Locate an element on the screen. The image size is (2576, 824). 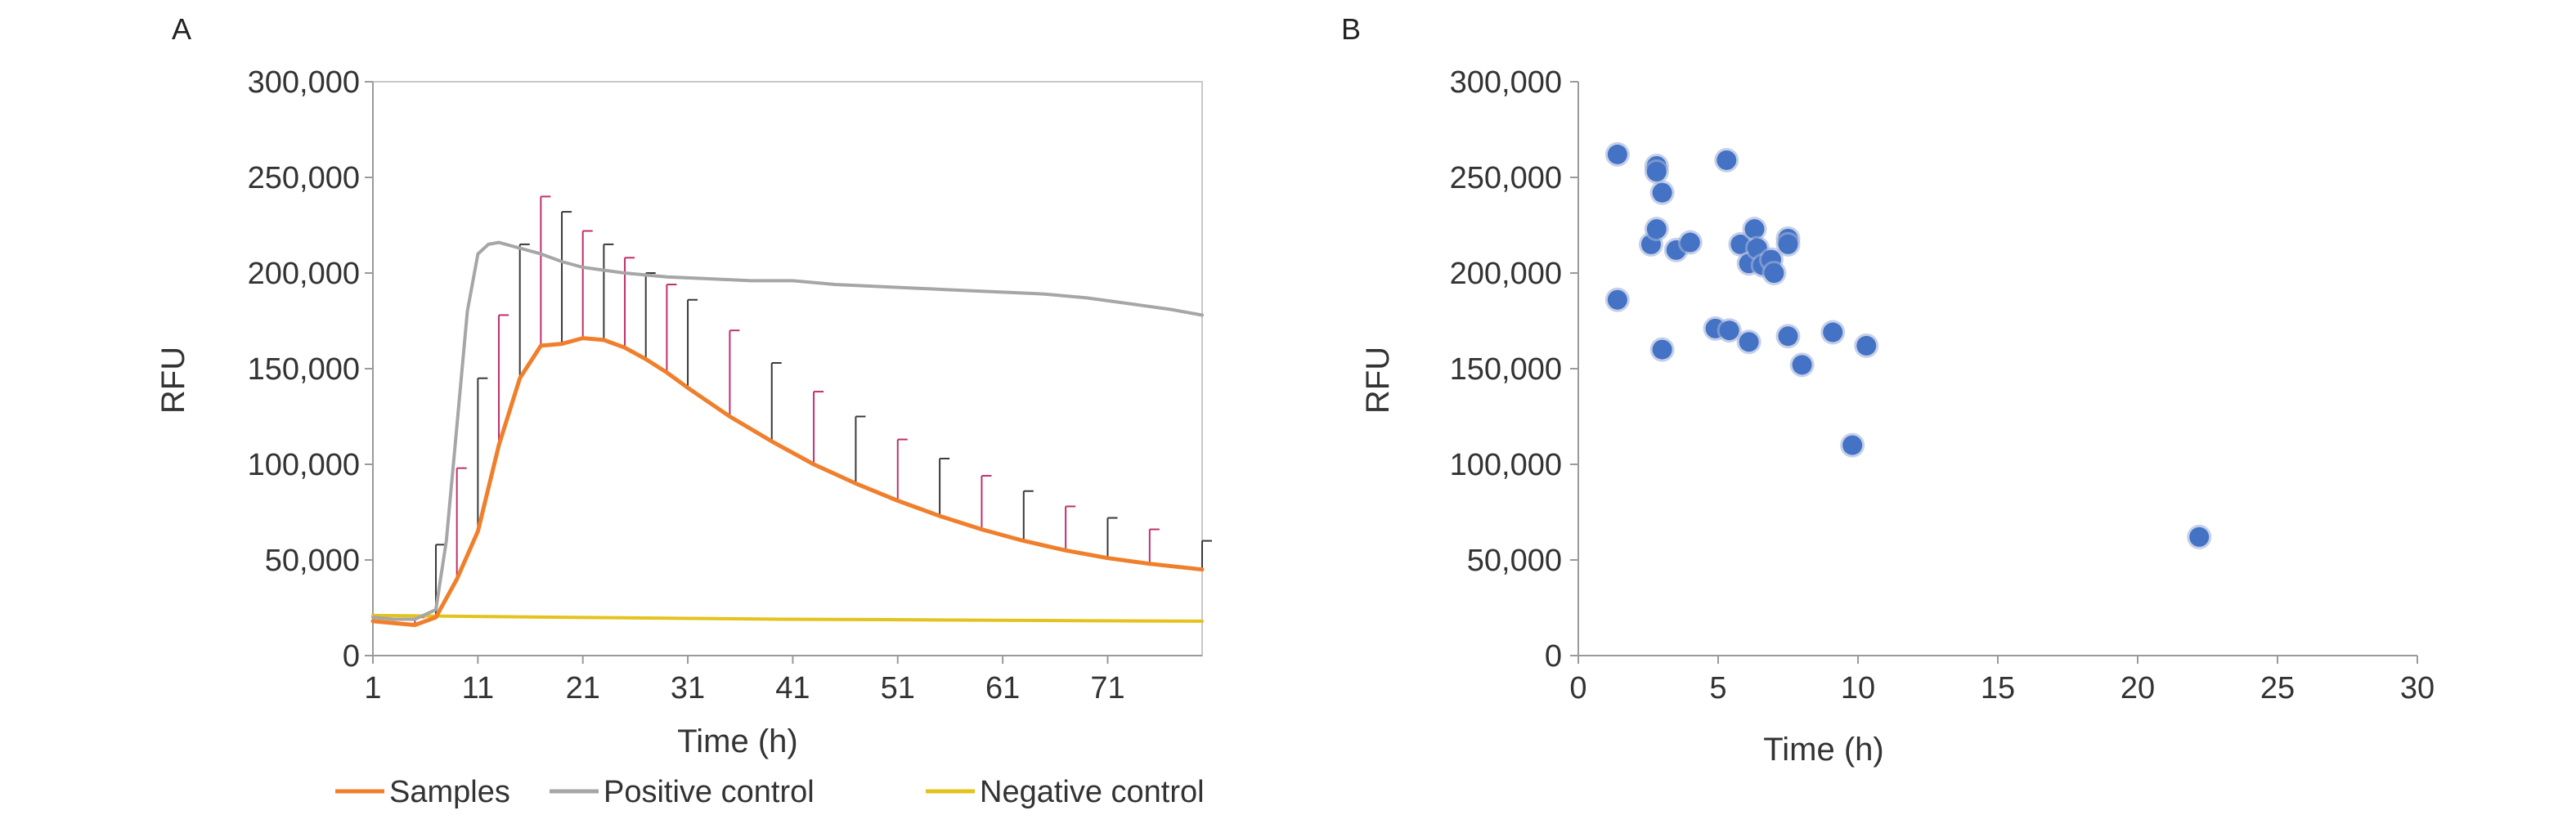
panel-b-x-axis-title: Time (h) is located at coordinates (1823, 750).